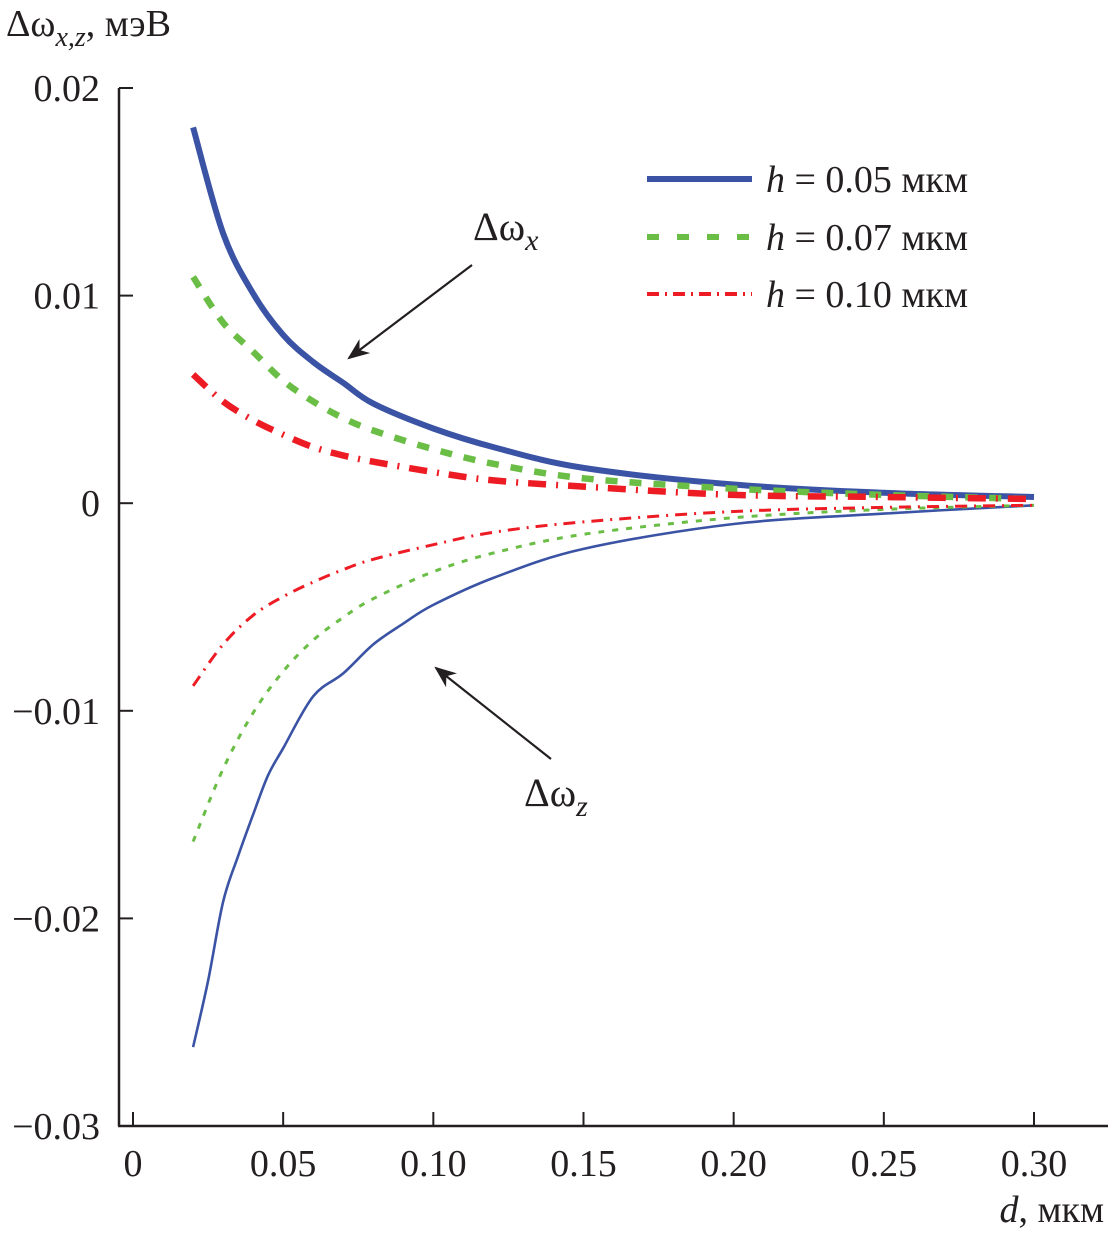 Image resolution: width=1108 pixels, height=1235 pixels. I want to click on legend-entry-h005: h = 0.05 мкм, so click(807, 180).